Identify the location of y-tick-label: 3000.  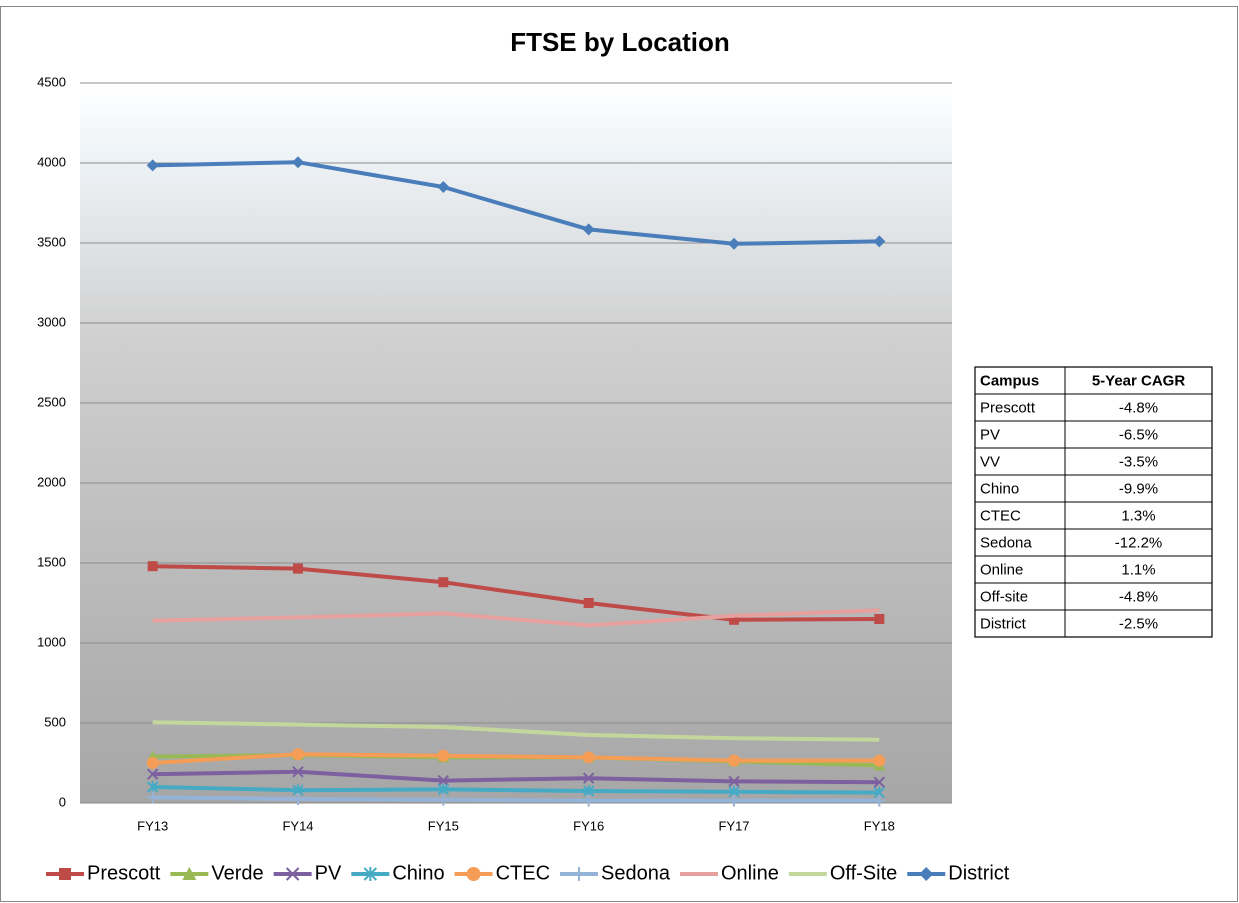
(51, 321).